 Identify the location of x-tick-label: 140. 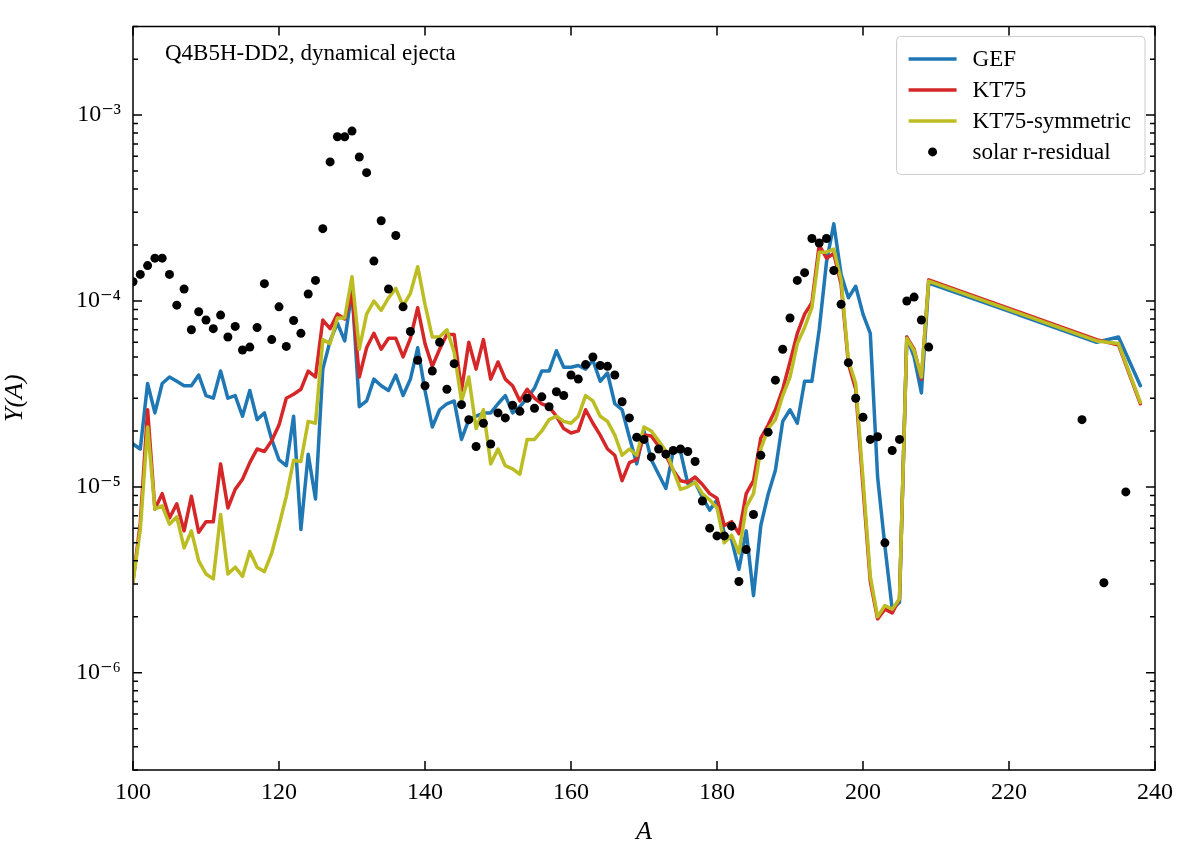
(425, 790).